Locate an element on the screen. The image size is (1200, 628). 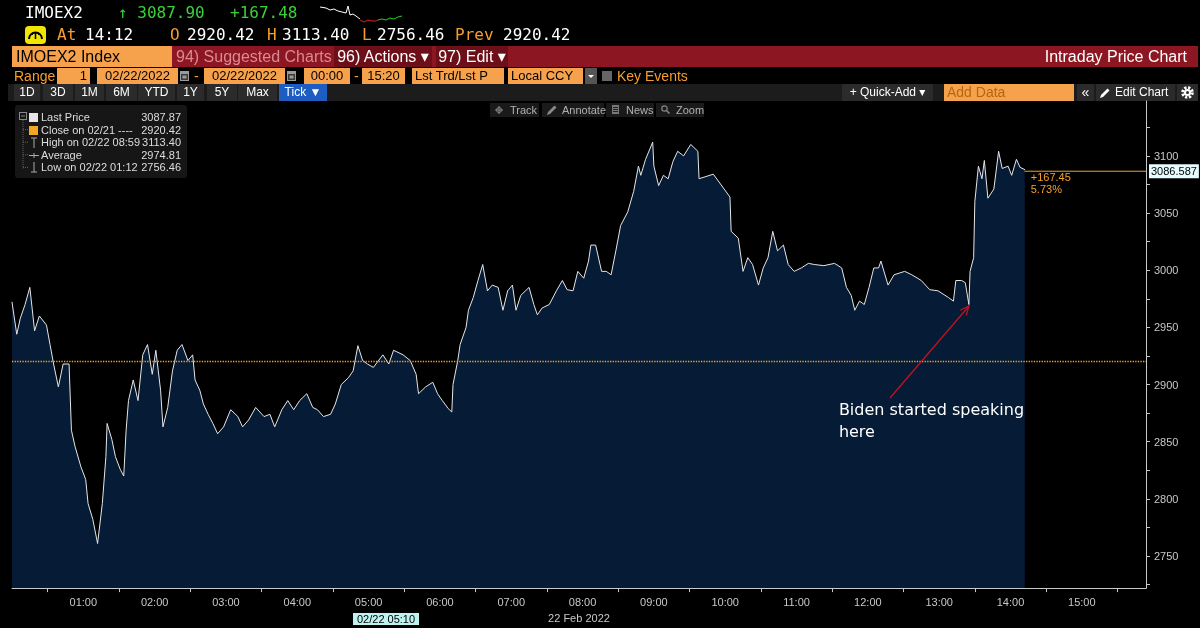
y-tick-label: 3000 is located at coordinates (1166, 270).